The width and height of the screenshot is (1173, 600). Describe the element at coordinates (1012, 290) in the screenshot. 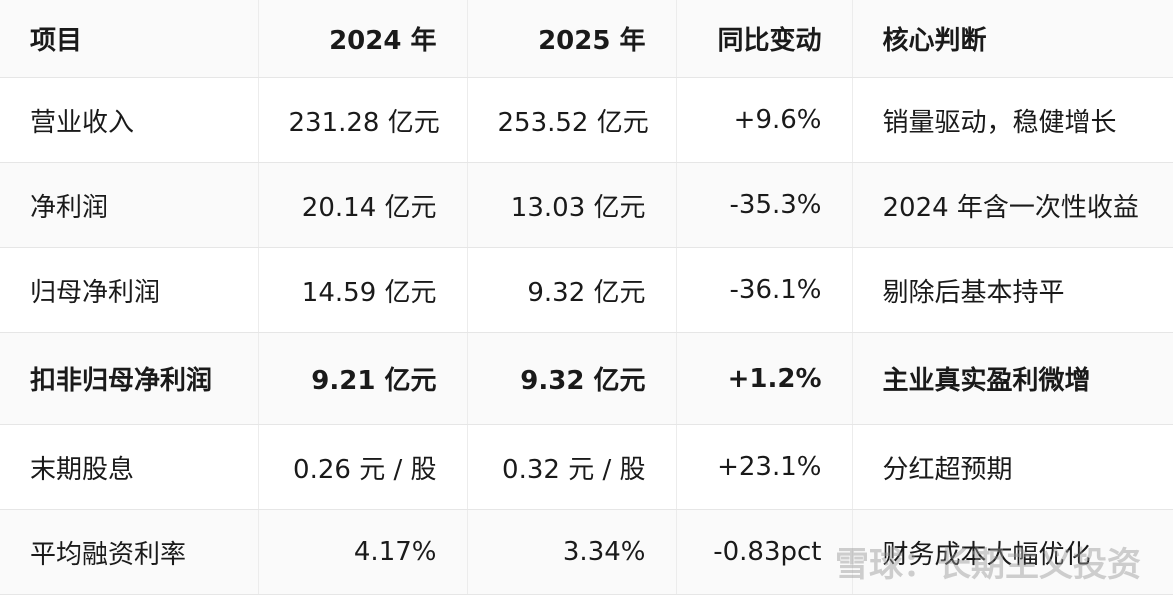

I see `table-cell: 剔除后基本持平` at that location.